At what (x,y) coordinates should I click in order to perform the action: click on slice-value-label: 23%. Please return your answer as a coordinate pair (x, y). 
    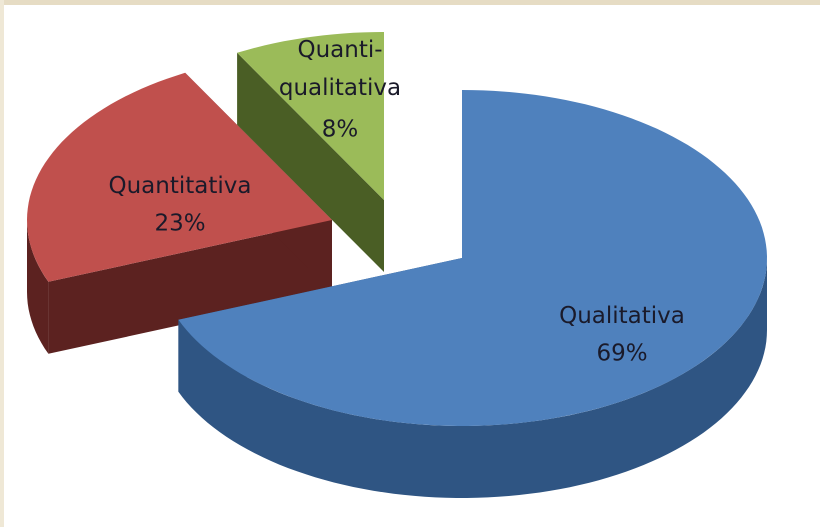
    Looking at the image, I should click on (179, 224).